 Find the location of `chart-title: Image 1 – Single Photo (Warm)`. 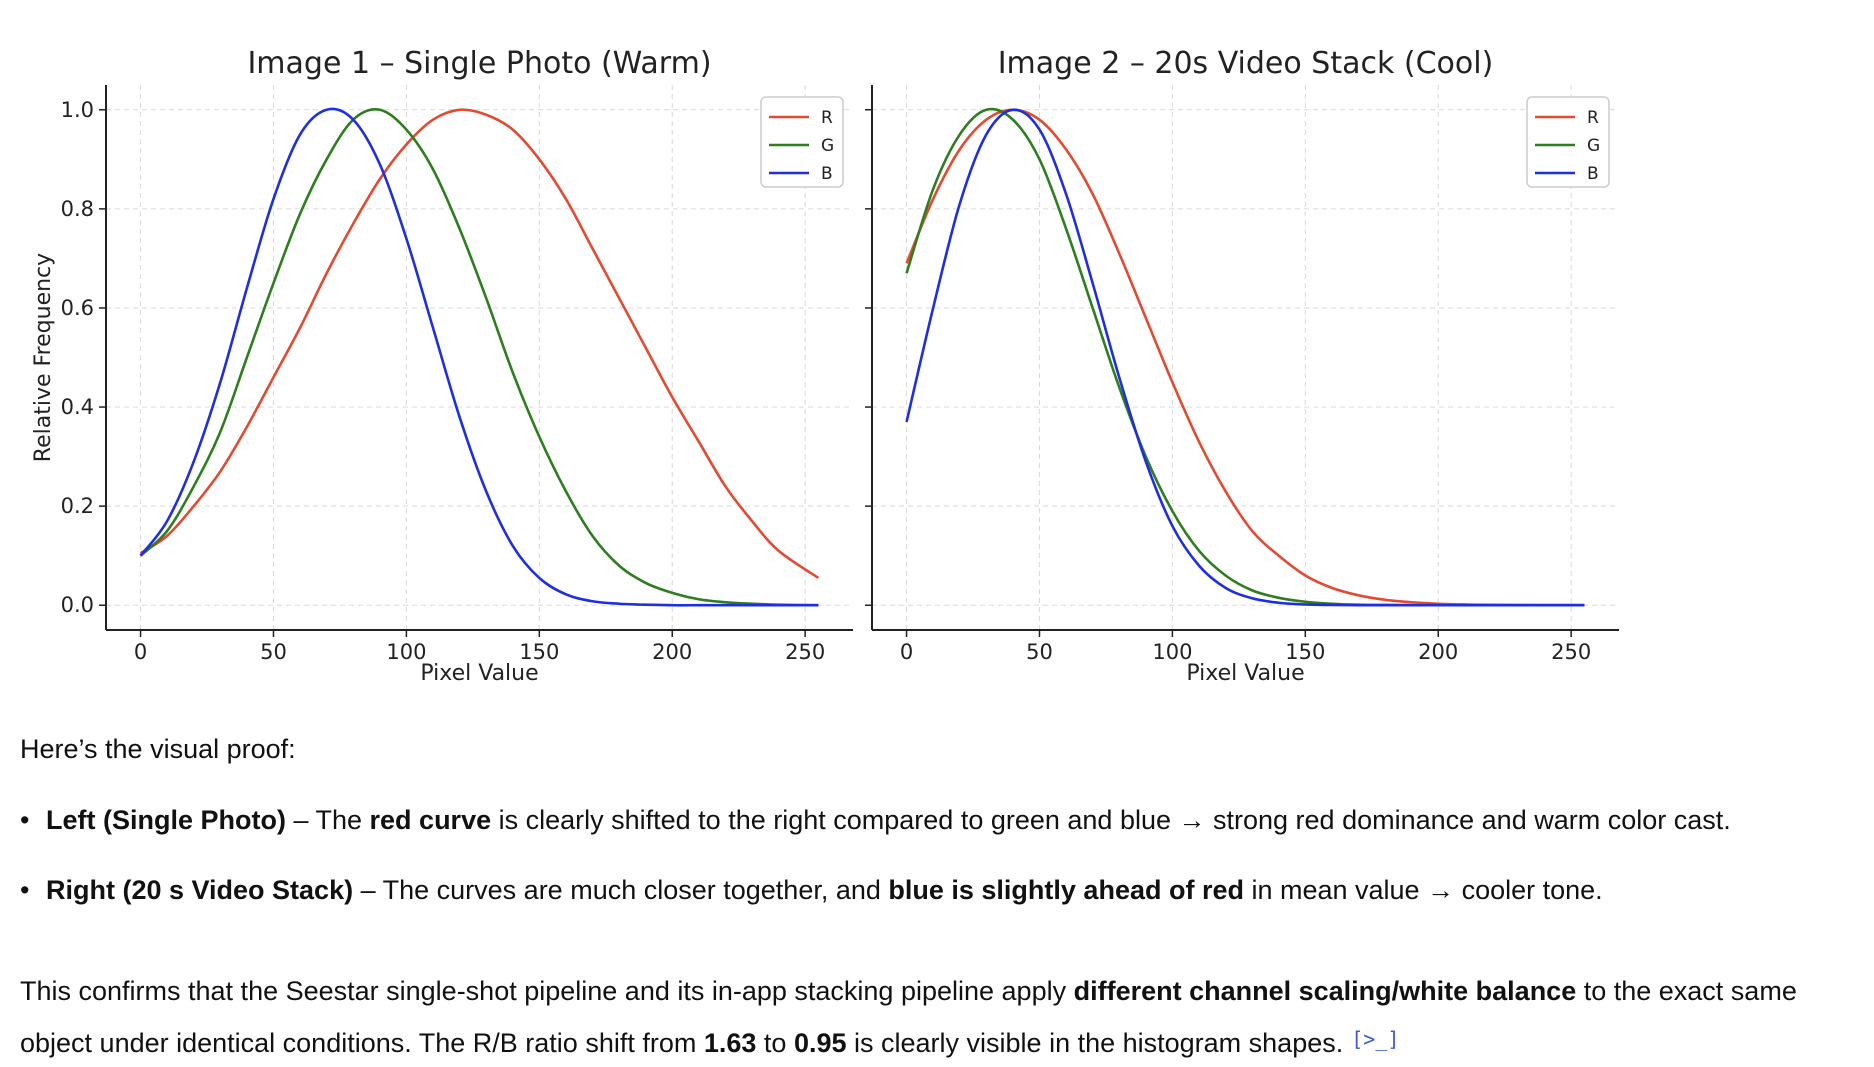

chart-title: Image 1 – Single Photo (Warm) is located at coordinates (479, 63).